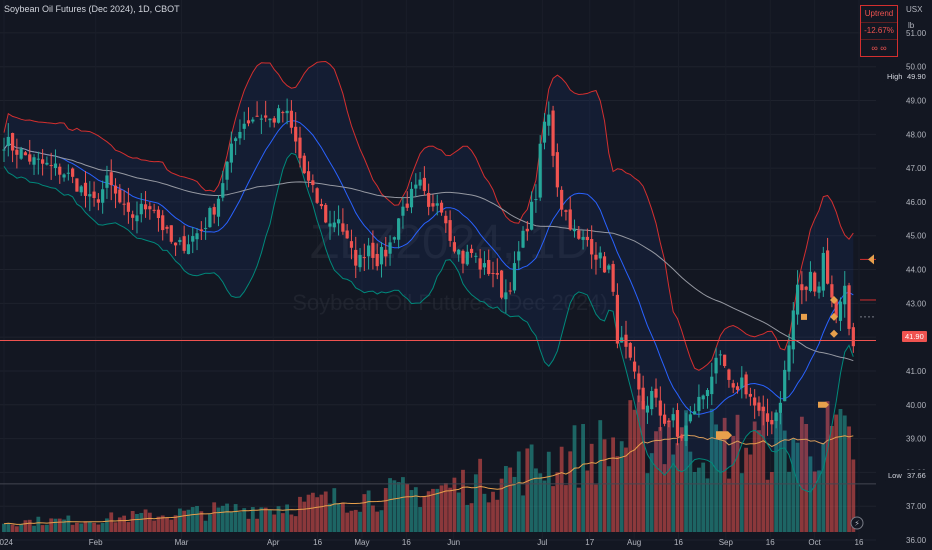  Describe the element at coordinates (895, 76) in the screenshot. I see `high-label: High` at that location.